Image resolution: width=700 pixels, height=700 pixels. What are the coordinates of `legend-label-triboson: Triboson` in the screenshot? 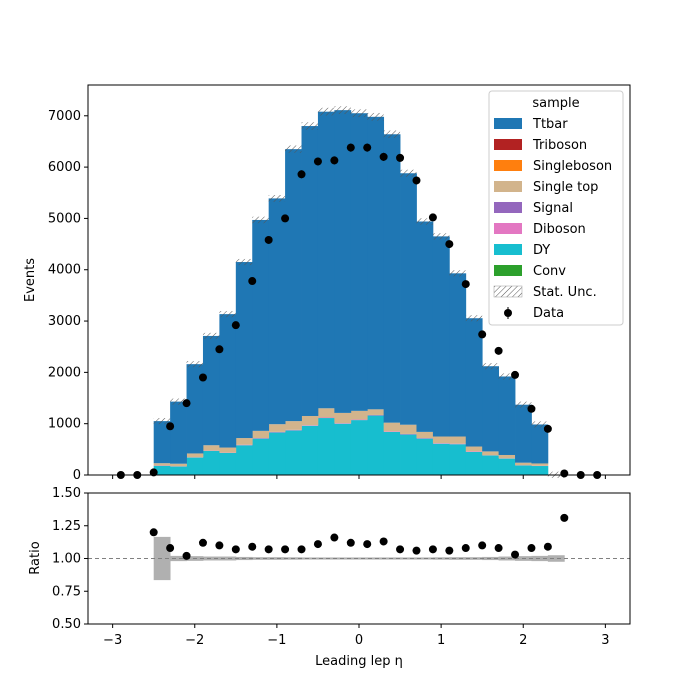 It's located at (559, 145).